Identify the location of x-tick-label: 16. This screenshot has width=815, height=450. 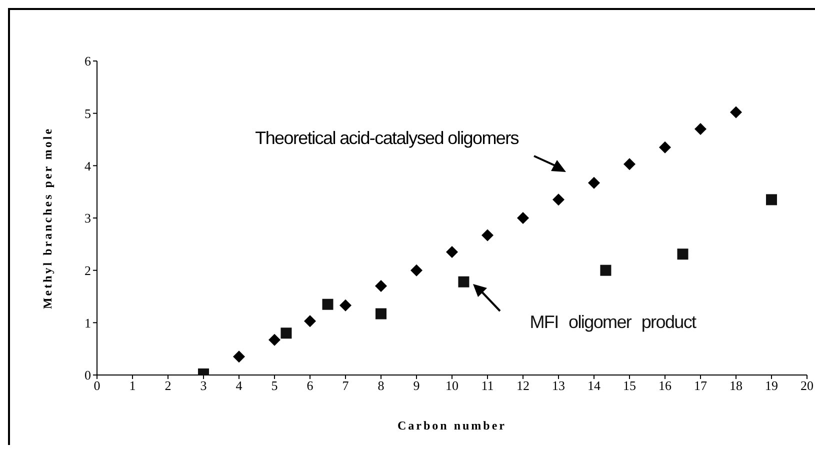
(665, 386).